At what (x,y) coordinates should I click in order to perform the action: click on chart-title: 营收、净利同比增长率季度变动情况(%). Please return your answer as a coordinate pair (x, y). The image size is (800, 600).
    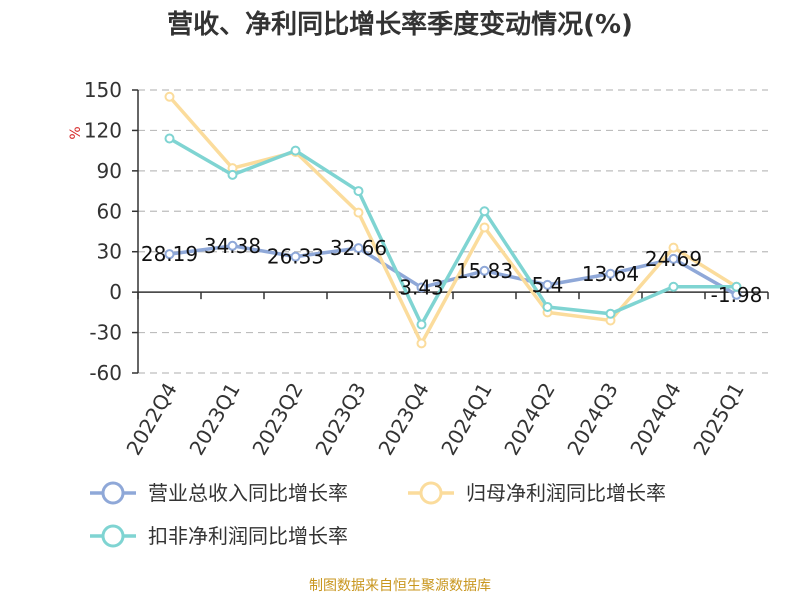
    Looking at the image, I should click on (400, 24).